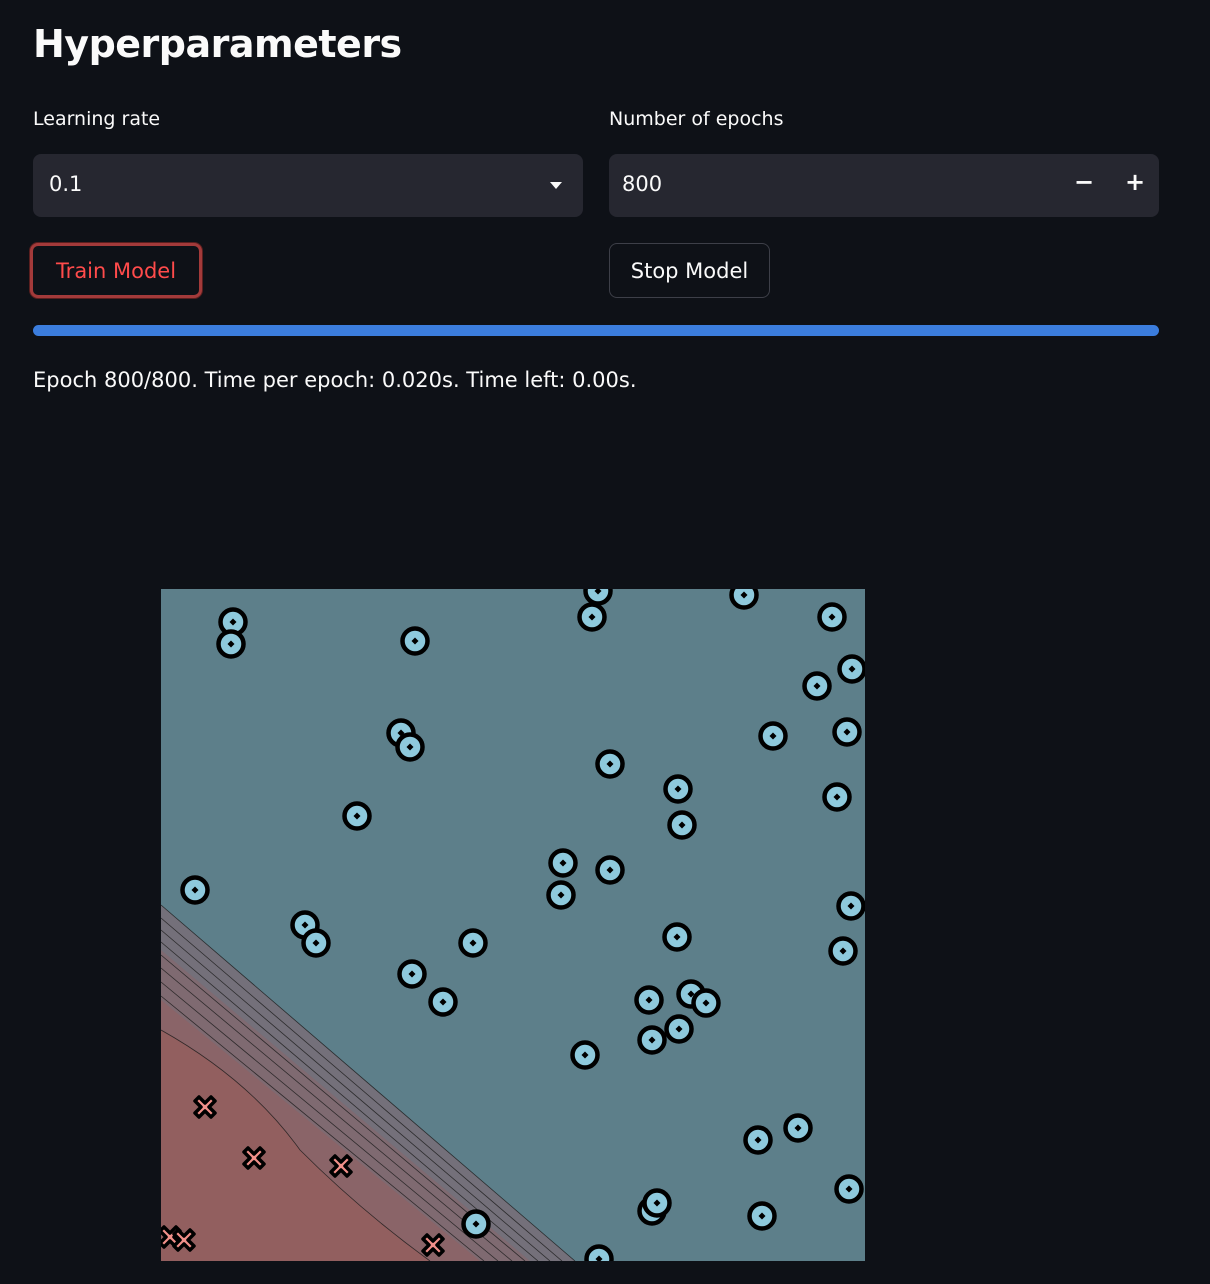 The height and width of the screenshot is (1284, 1210). What do you see at coordinates (689, 270) in the screenshot?
I see `stop-button: Stop Model` at bounding box center [689, 270].